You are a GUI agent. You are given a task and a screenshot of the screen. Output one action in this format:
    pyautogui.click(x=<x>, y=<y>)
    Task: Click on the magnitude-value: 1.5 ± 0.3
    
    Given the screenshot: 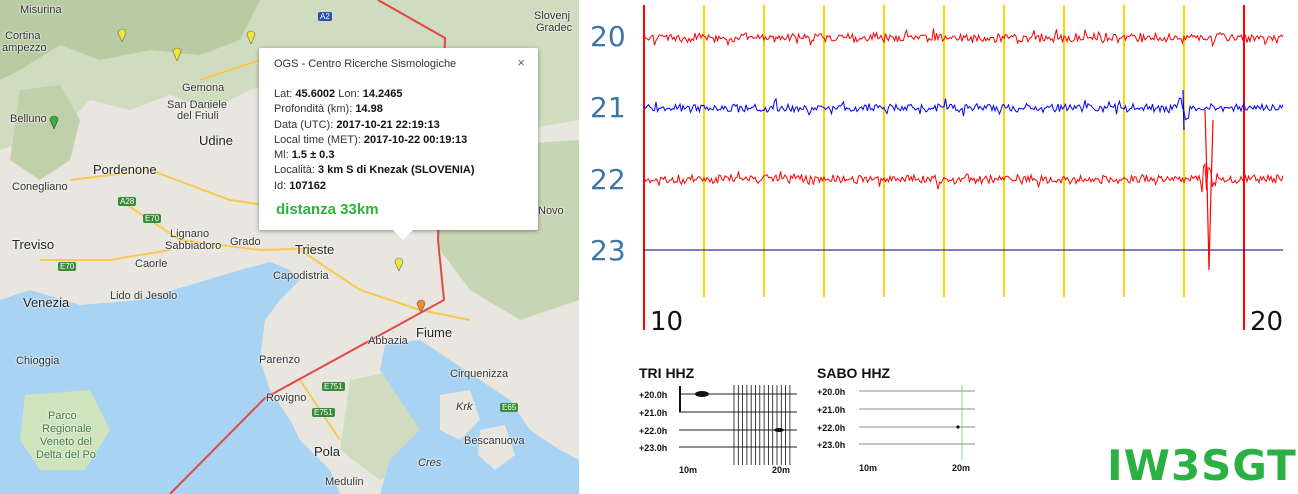 What is the action you would take?
    pyautogui.click(x=313, y=155)
    